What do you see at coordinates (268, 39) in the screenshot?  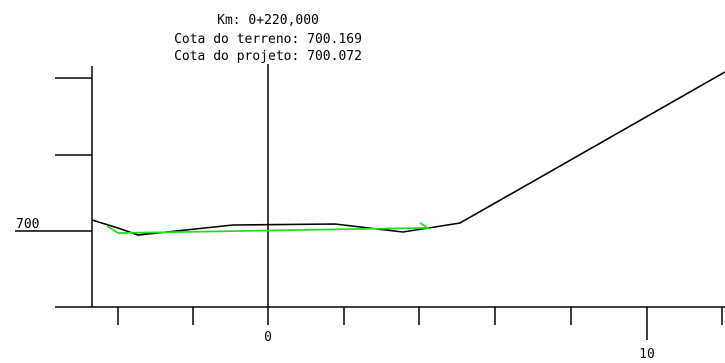 I see `cota-terreno-label: Cota do terreno: 700.169` at bounding box center [268, 39].